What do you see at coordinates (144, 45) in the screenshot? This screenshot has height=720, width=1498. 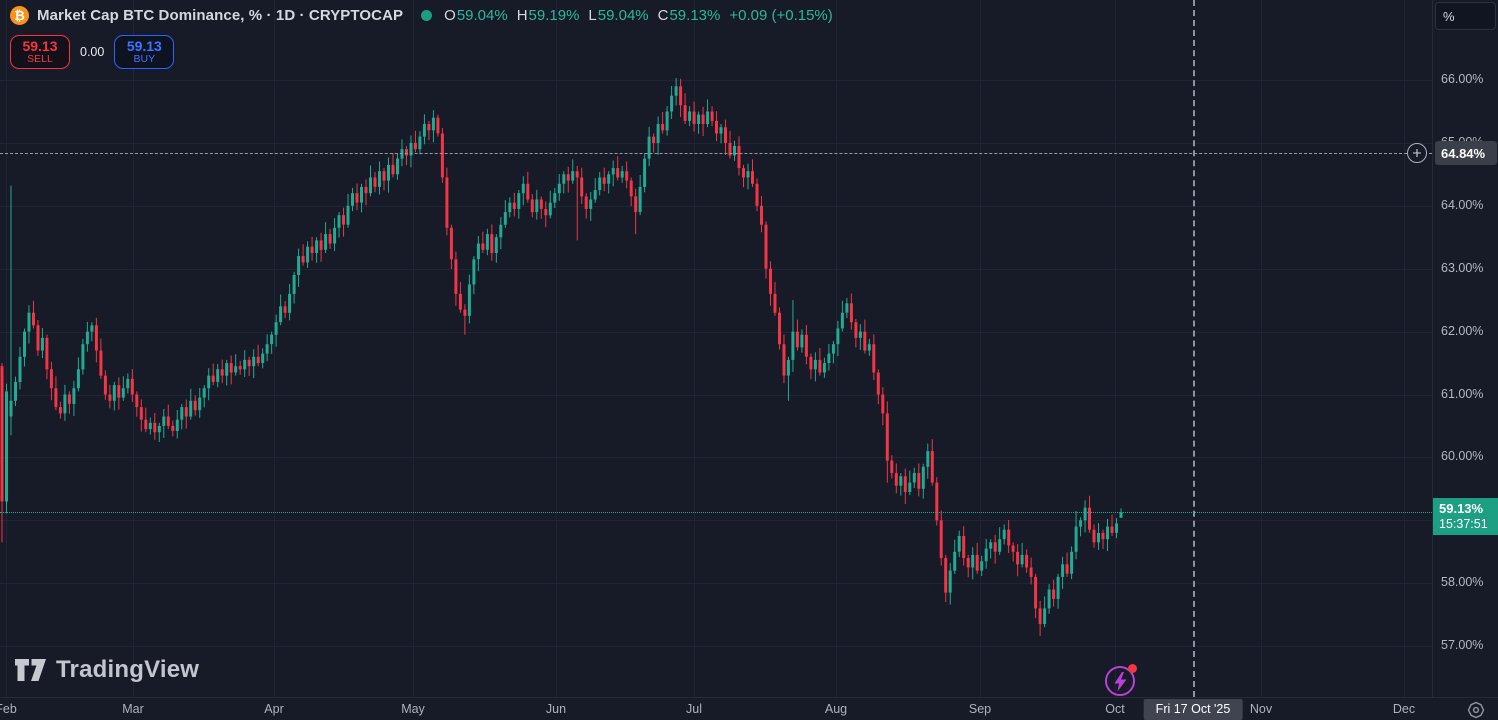 I see `buy-price: 59.13` at bounding box center [144, 45].